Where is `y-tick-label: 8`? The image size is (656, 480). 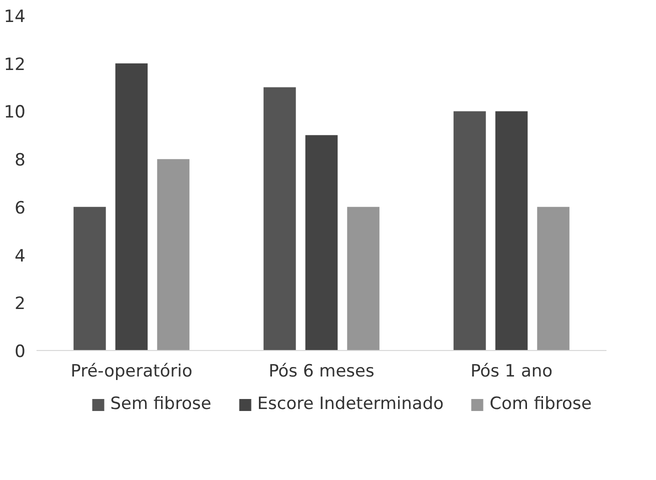 y-tick-label: 8 is located at coordinates (20, 160).